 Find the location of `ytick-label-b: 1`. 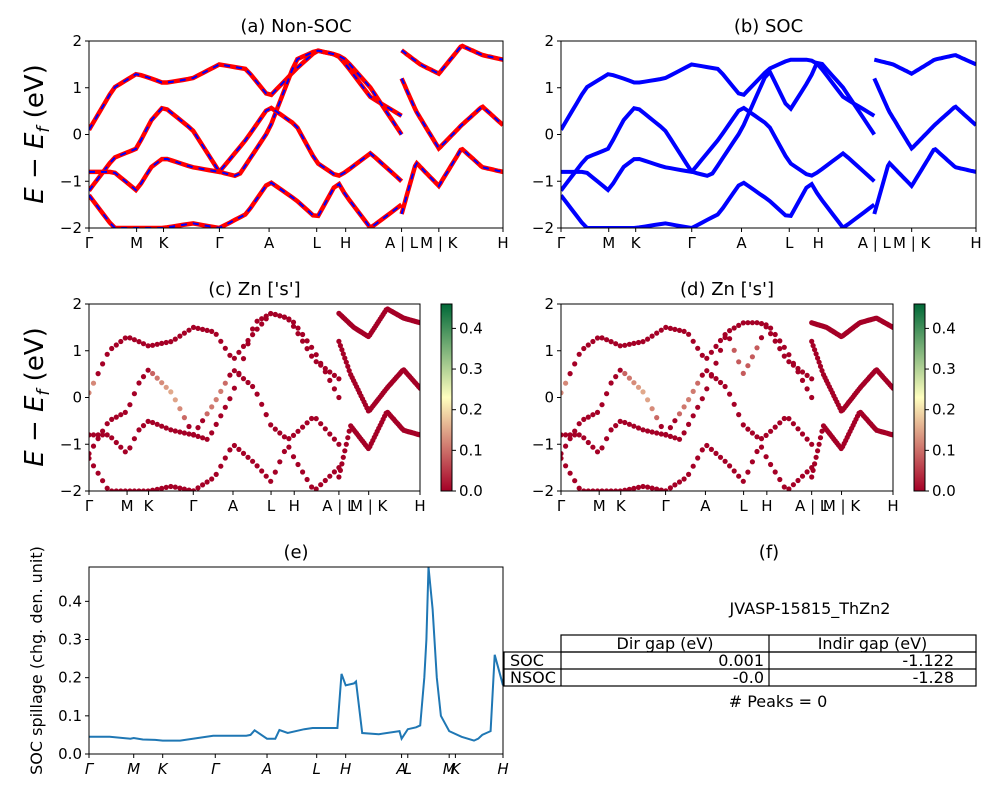

ytick-label-b: 1 is located at coordinates (549, 88).